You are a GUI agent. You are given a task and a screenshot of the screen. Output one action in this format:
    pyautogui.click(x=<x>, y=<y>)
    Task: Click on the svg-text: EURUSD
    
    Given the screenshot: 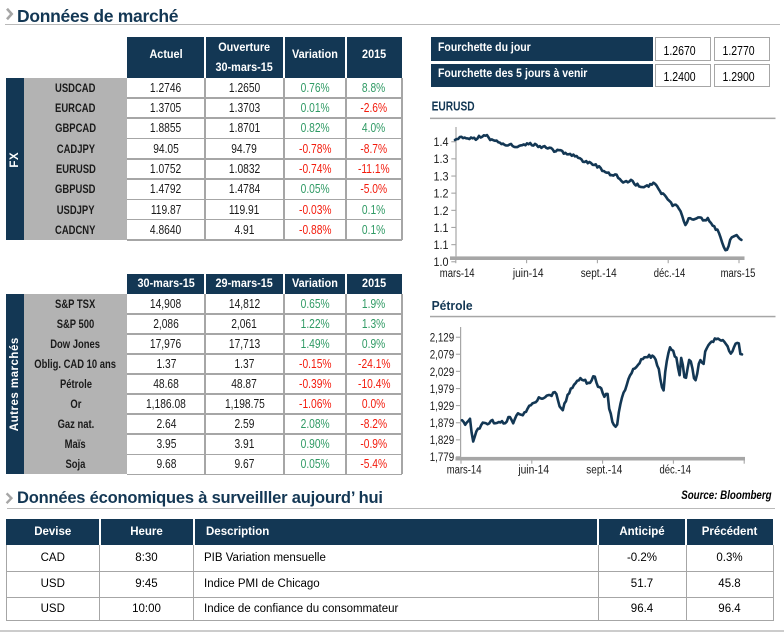 What is the action you would take?
    pyautogui.click(x=453, y=105)
    